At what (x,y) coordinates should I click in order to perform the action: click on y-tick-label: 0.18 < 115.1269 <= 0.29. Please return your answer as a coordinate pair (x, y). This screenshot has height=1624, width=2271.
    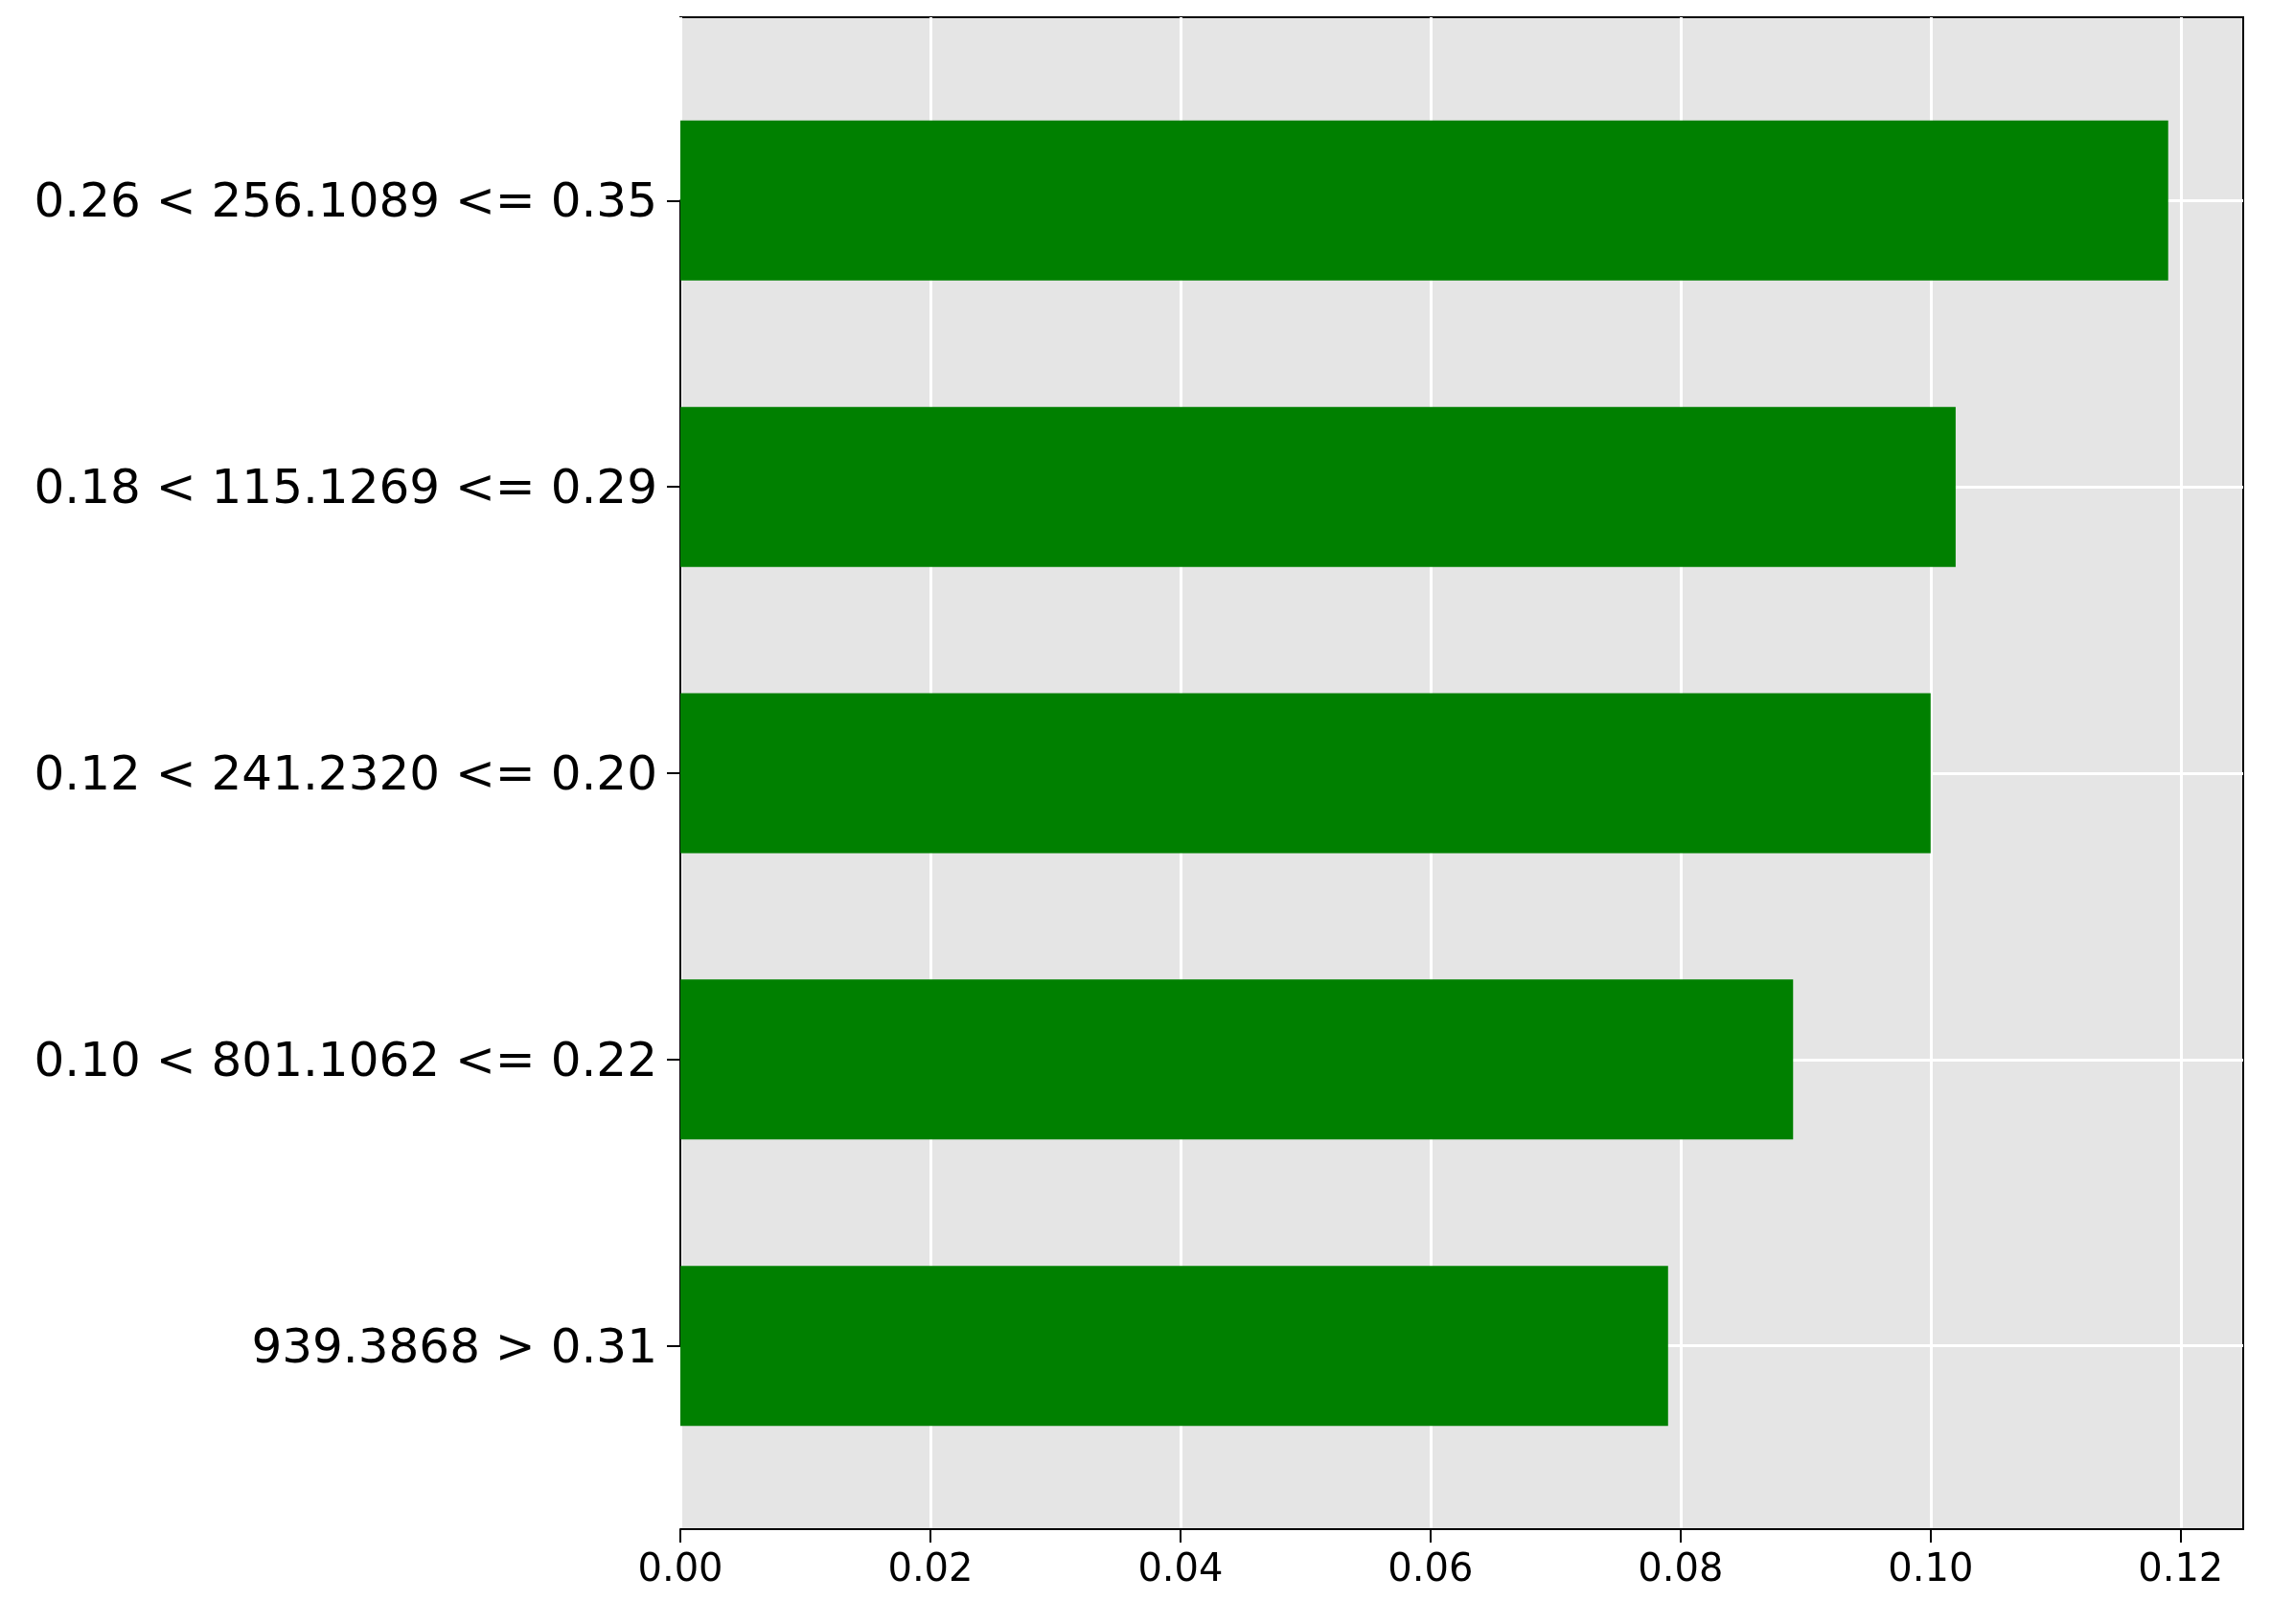
    Looking at the image, I should click on (346, 487).